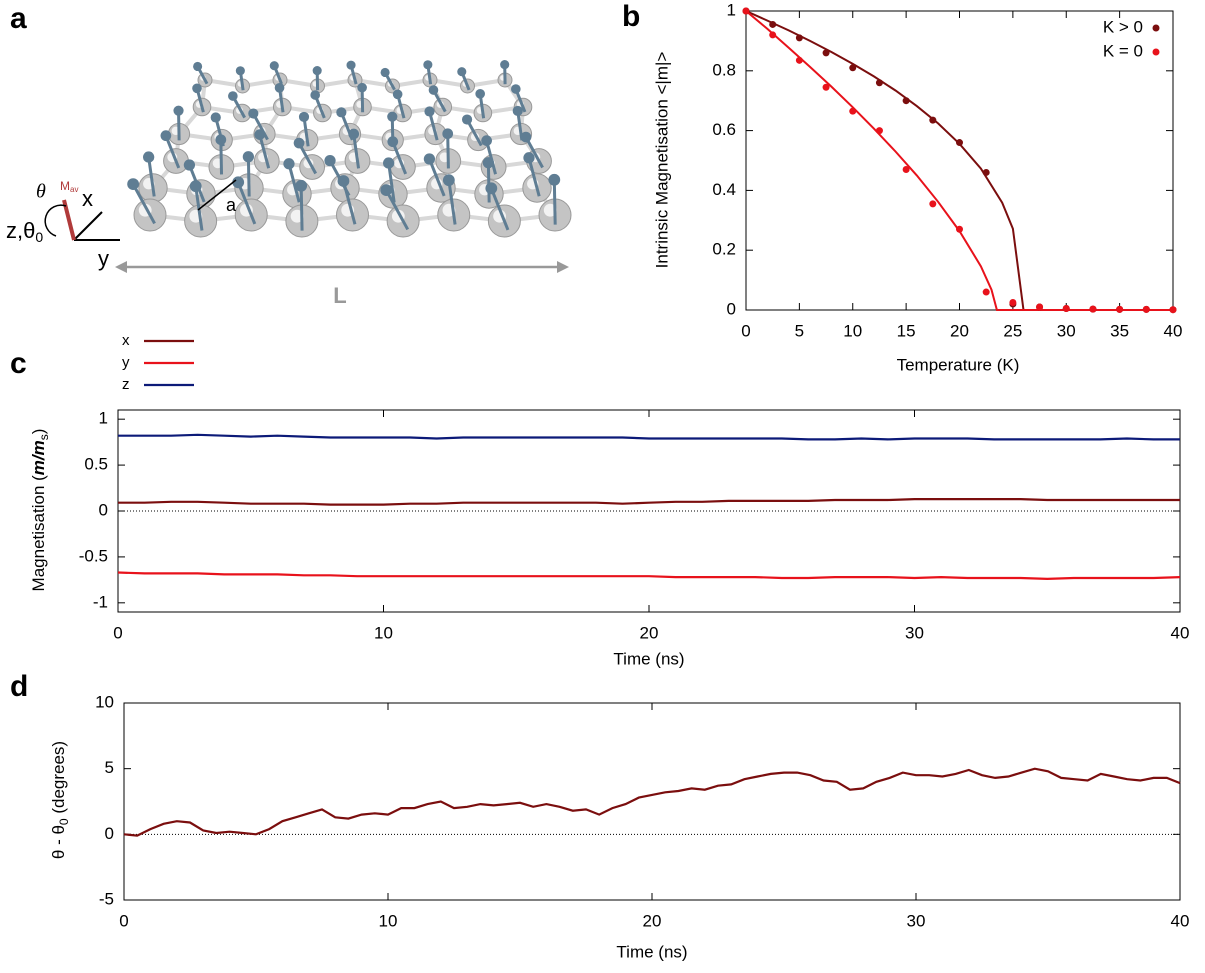 The height and width of the screenshot is (973, 1205). What do you see at coordinates (126, 340) in the screenshot?
I see `legend-label: x` at bounding box center [126, 340].